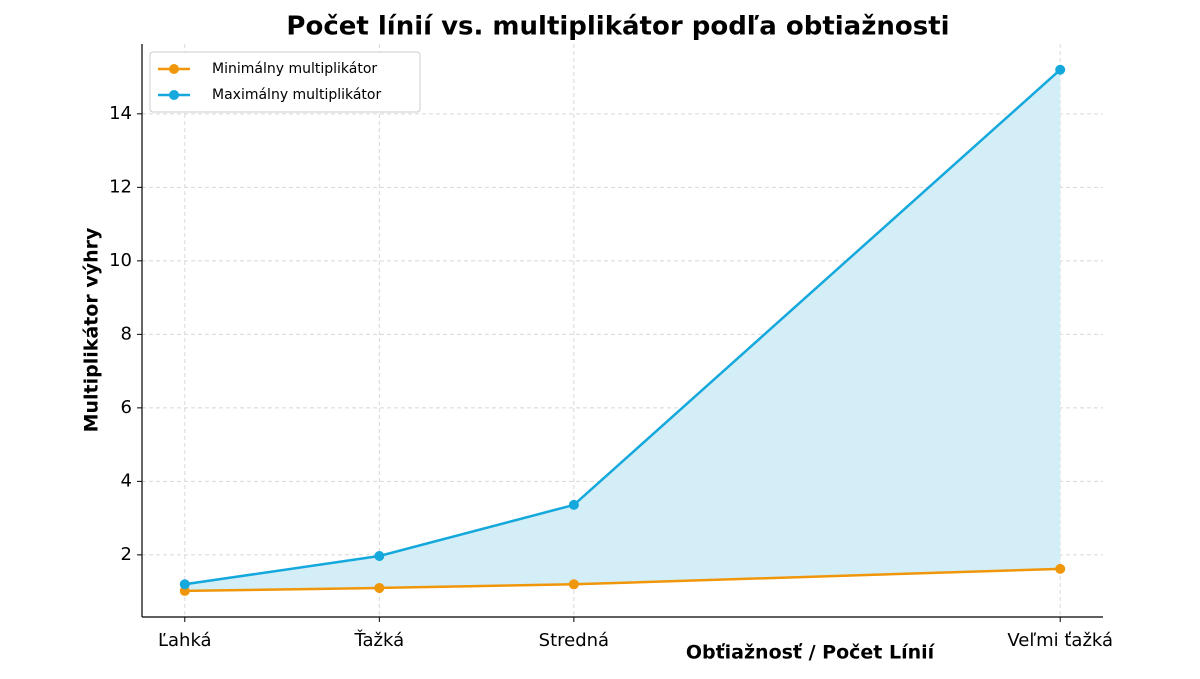 The height and width of the screenshot is (679, 1200). I want to click on y-tick-label: 4, so click(126, 480).